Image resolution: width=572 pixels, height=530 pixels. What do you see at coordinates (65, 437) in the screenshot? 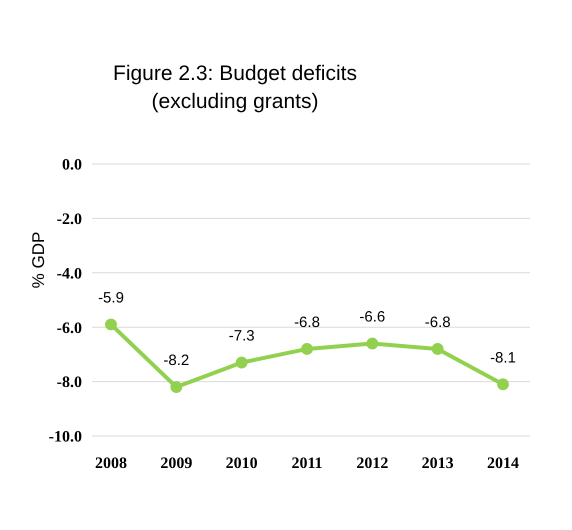
I see `y-tick-label: -10.0` at bounding box center [65, 437].